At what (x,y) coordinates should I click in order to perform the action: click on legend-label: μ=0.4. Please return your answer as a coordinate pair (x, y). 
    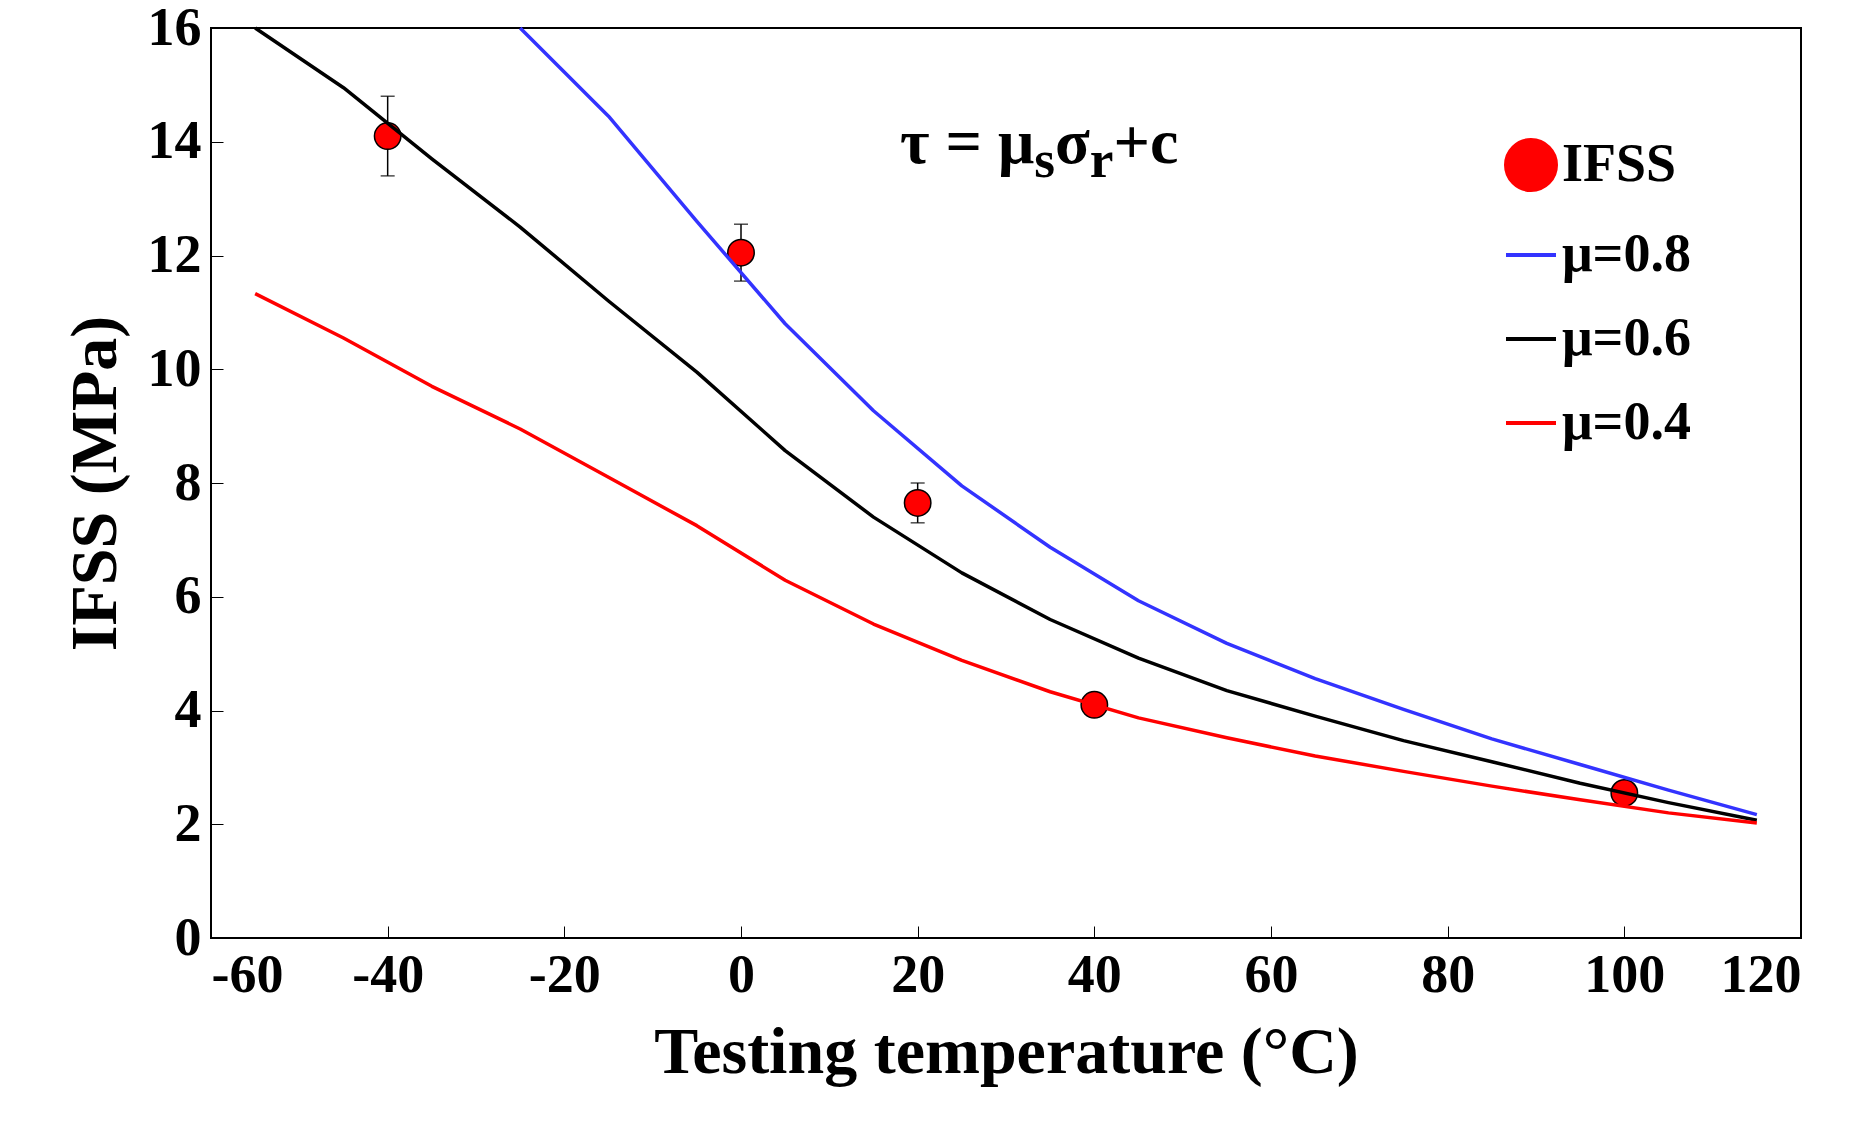
    Looking at the image, I should click on (1626, 421).